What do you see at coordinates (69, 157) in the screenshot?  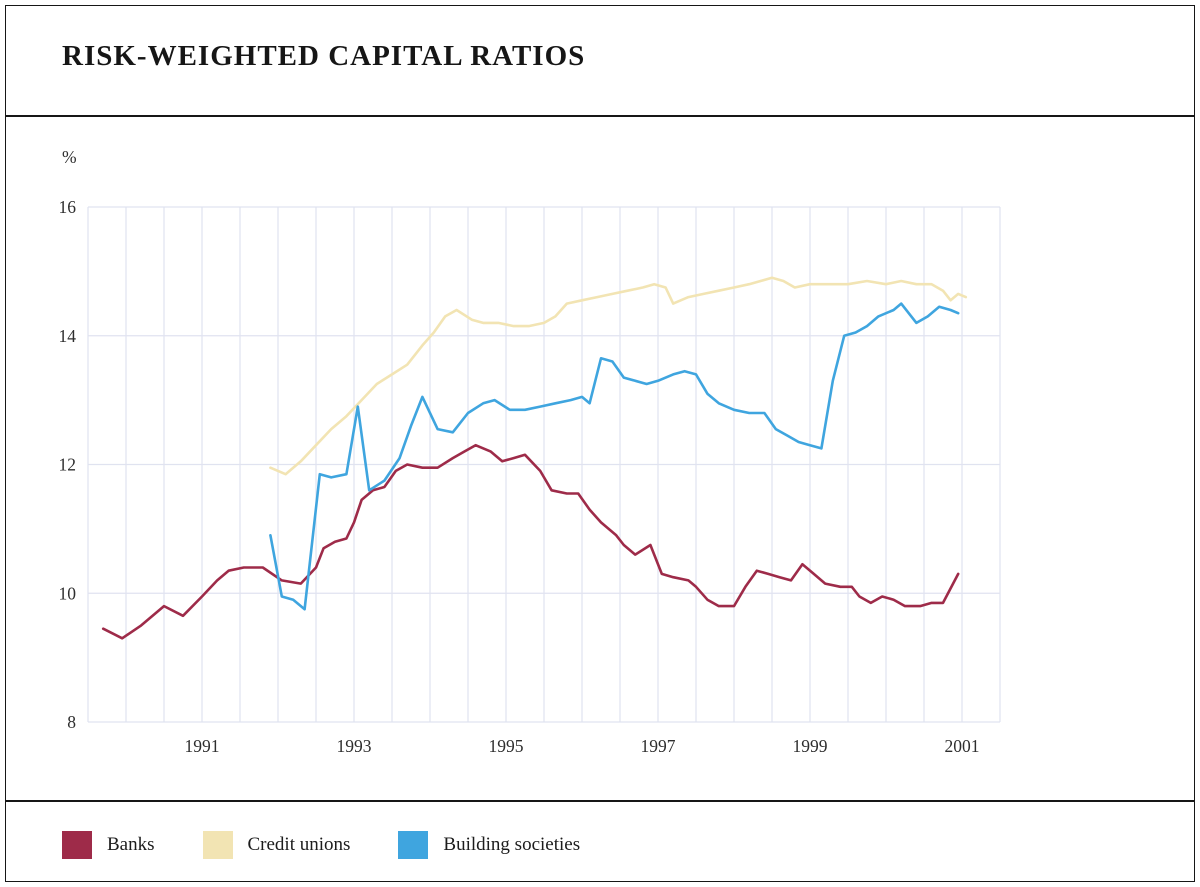 I see `y-axis-unit-label: %` at bounding box center [69, 157].